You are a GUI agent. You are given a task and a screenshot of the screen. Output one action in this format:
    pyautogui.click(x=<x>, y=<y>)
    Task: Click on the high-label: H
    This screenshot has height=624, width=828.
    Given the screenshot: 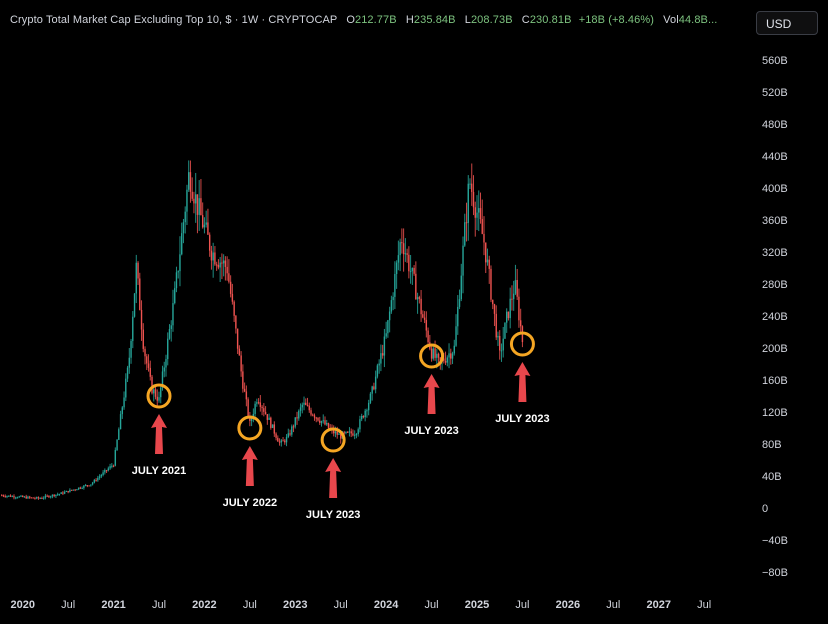 What is the action you would take?
    pyautogui.click(x=409, y=20)
    